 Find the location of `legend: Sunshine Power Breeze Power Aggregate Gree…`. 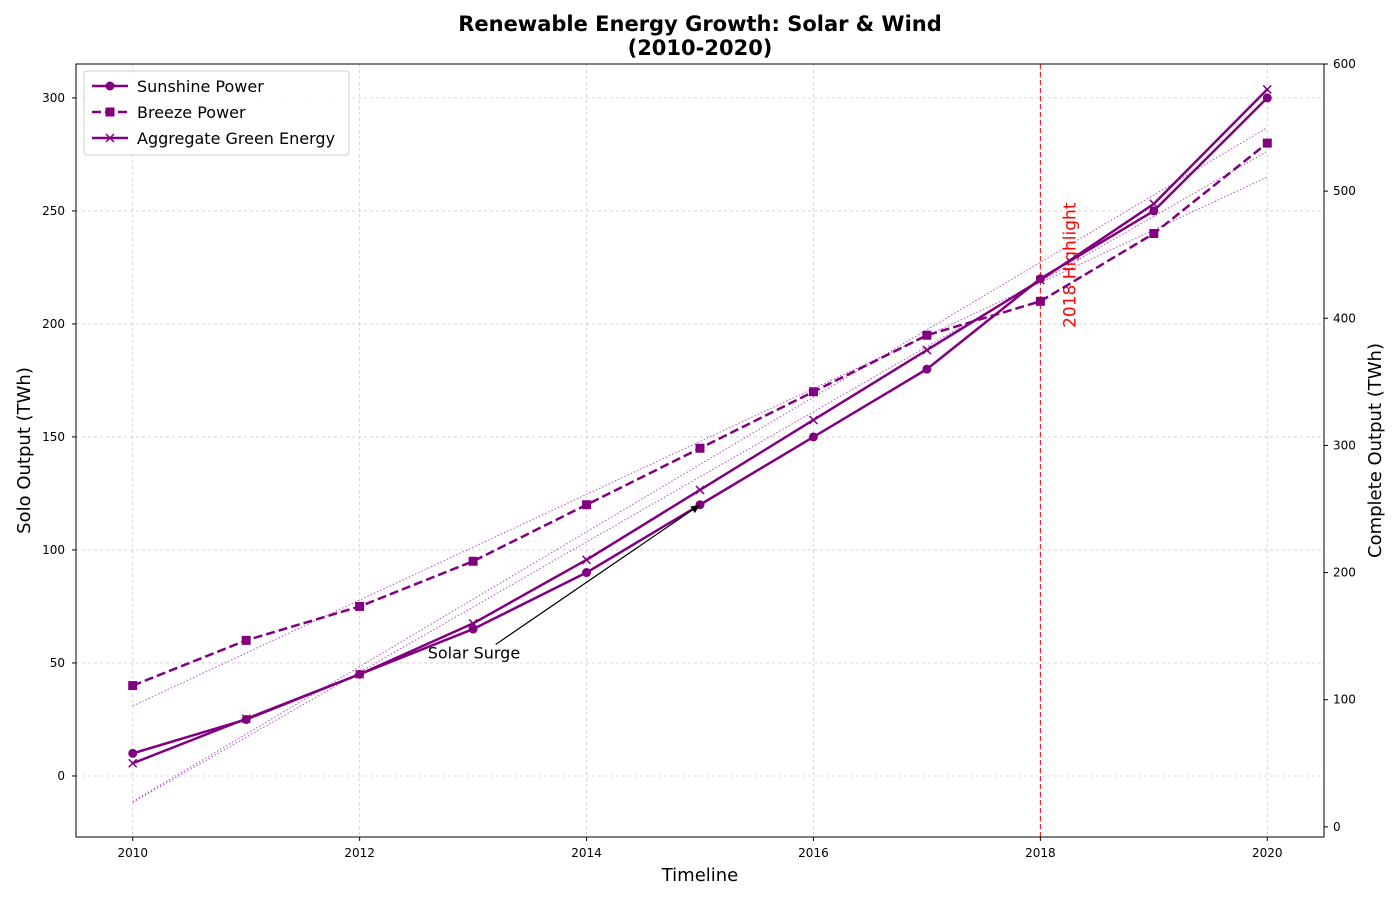

legend: Sunshine Power Breeze Power Aggregate Gree… is located at coordinates (216, 113).